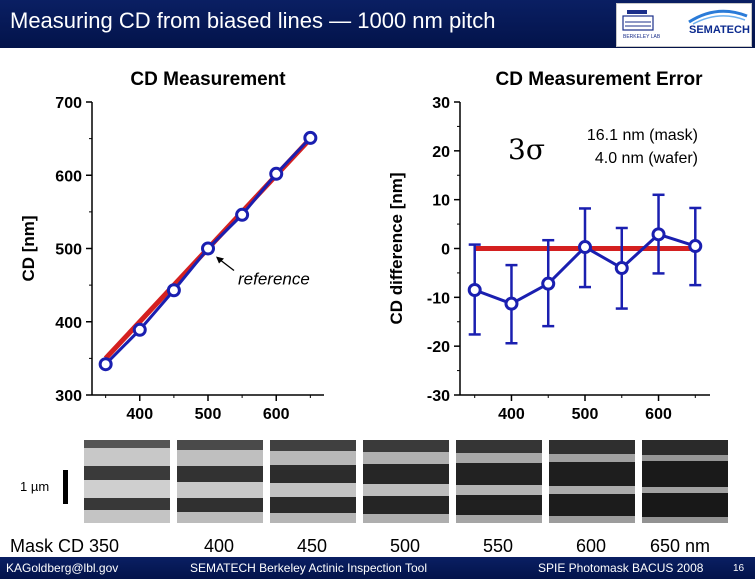 This screenshot has height=579, width=755. I want to click on err-y-tick-label: 0, so click(445, 250).